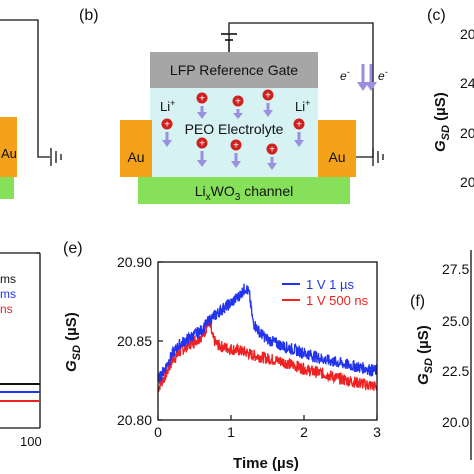 The width and height of the screenshot is (474, 474). I want to click on legend-label-2: 1 V 500 ns, so click(337, 300).